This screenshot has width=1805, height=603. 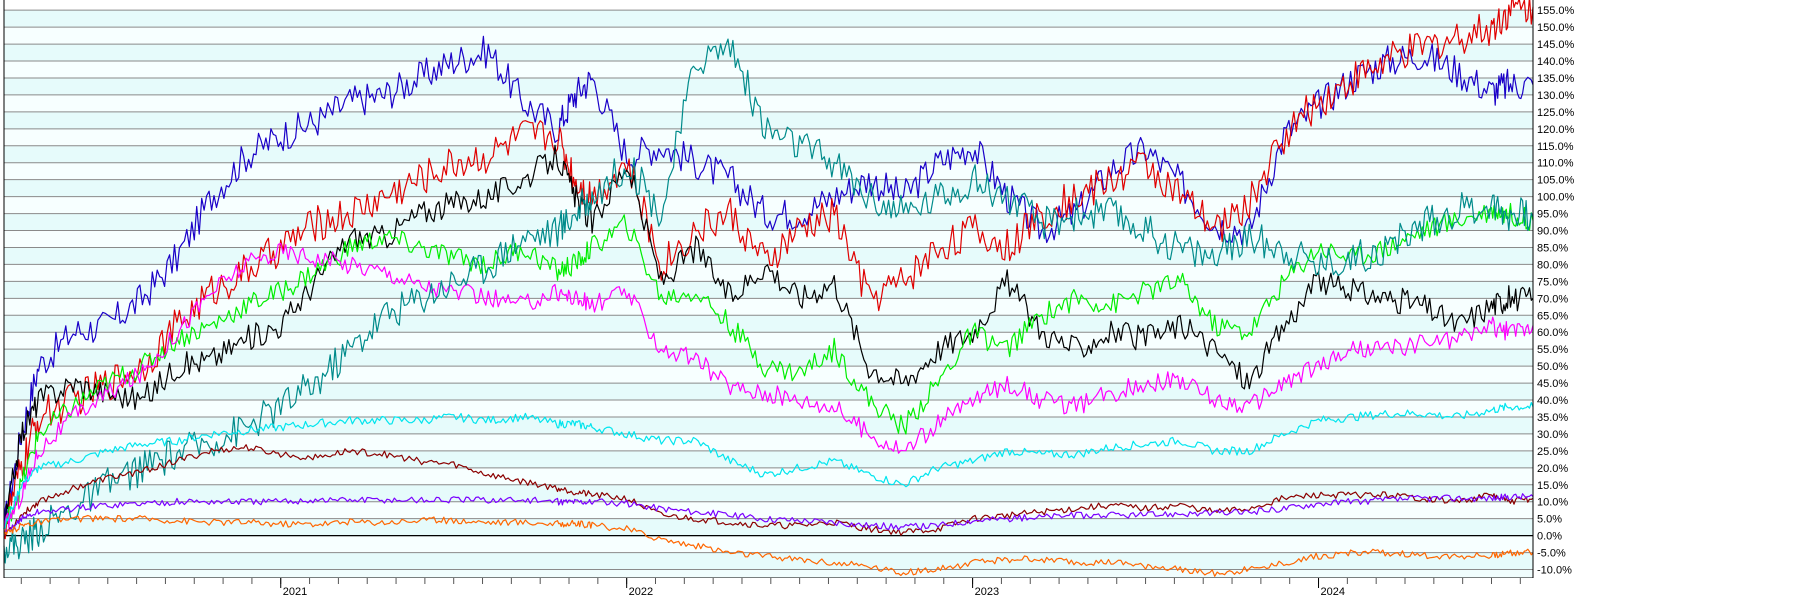 What do you see at coordinates (1552, 384) in the screenshot?
I see `y-tick-label: 45.0%` at bounding box center [1552, 384].